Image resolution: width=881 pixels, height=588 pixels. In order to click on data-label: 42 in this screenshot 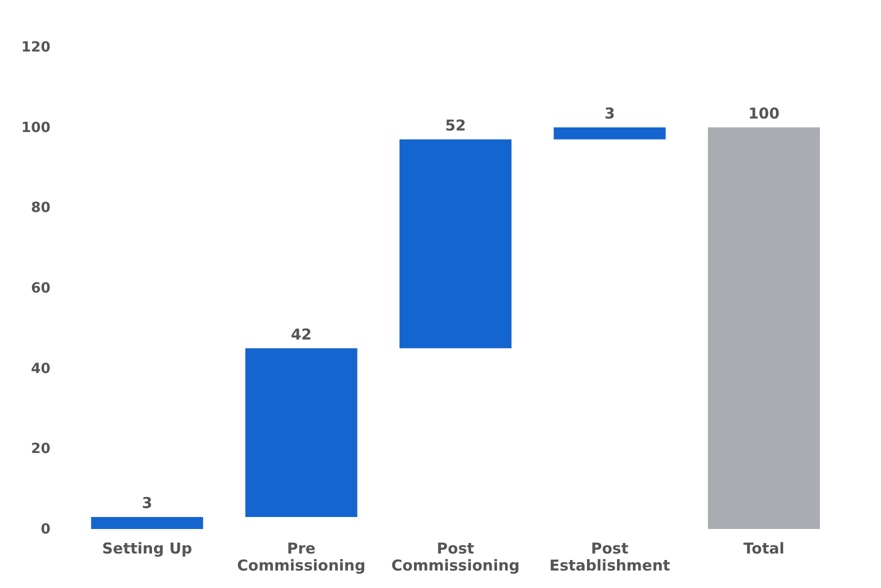, I will do `click(301, 334)`.